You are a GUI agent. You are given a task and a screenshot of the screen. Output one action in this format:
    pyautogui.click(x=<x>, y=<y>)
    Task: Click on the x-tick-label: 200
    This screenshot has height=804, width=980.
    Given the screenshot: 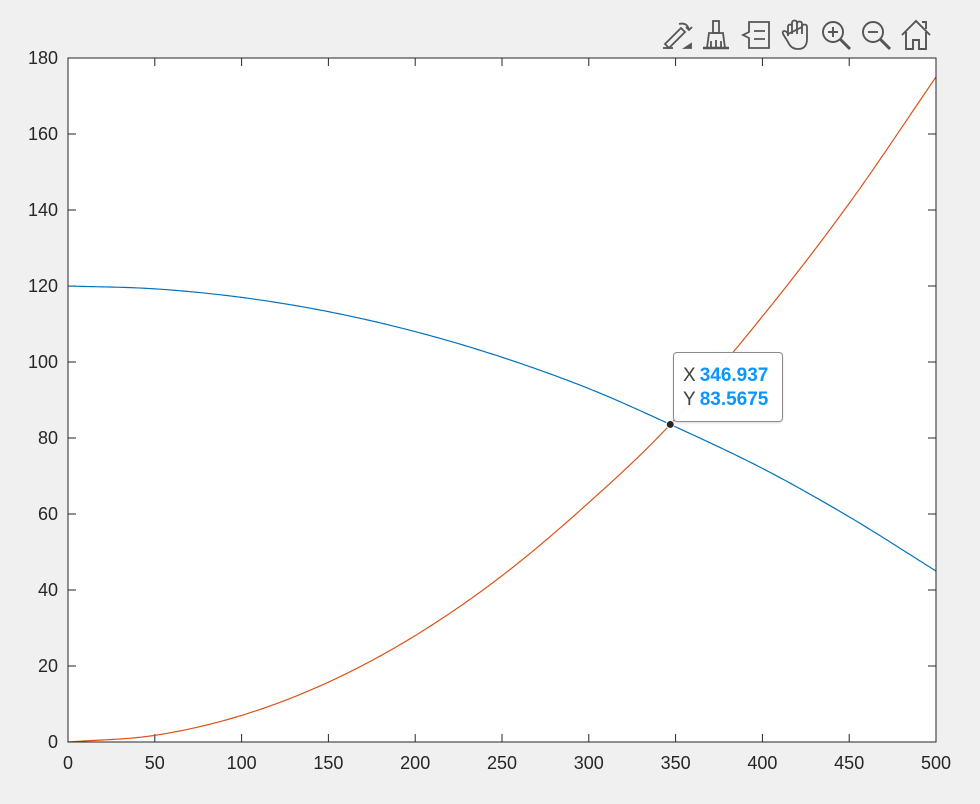 What is the action you would take?
    pyautogui.click(x=415, y=763)
    